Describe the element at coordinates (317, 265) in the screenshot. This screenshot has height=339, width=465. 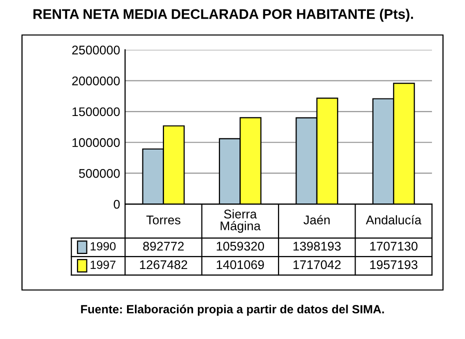
I see `data-label: 1717042` at that location.